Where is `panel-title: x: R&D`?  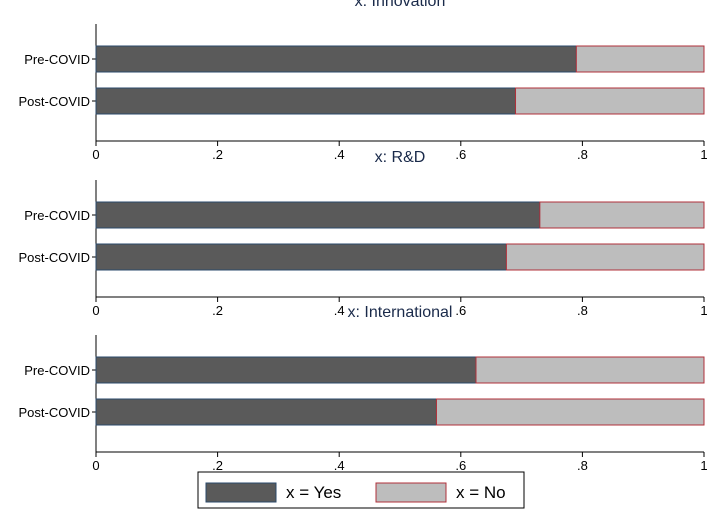
panel-title: x: R&D is located at coordinates (400, 157).